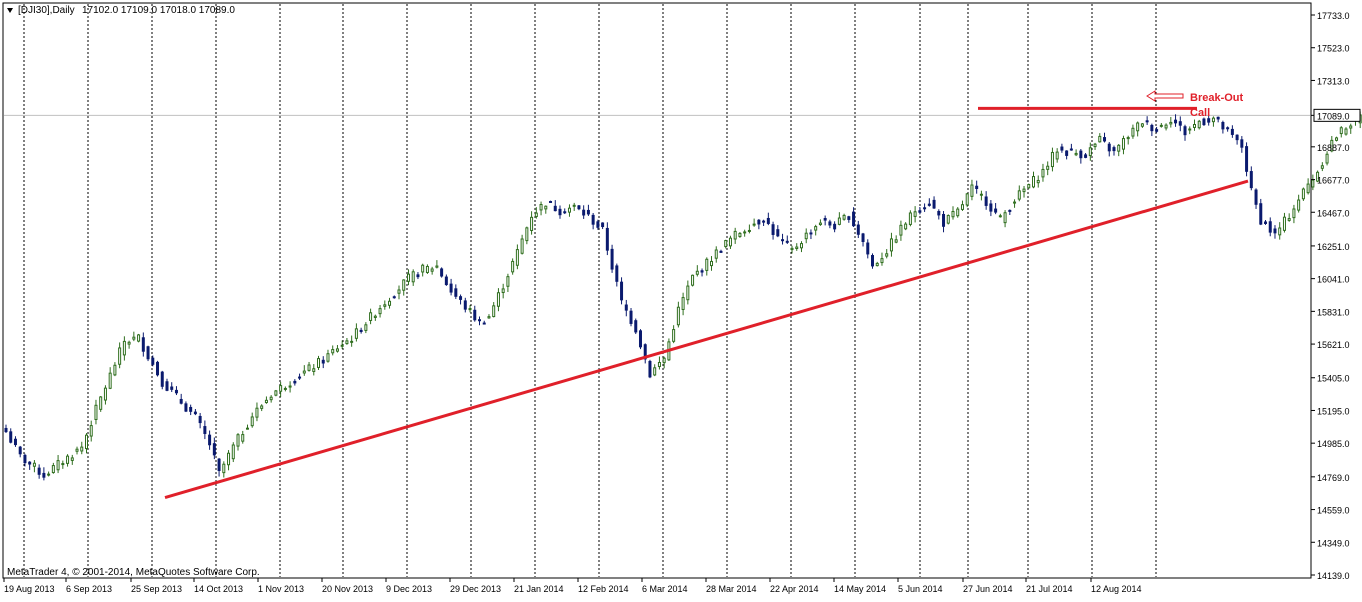 The height and width of the screenshot is (602, 1362). Describe the element at coordinates (10, 10) in the screenshot. I see `triangle-down-icon` at that location.